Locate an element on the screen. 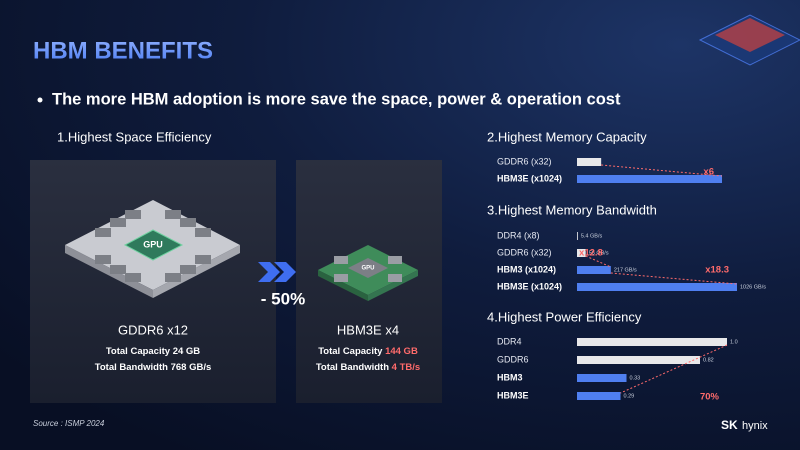  annotation: 70% is located at coordinates (710, 397).